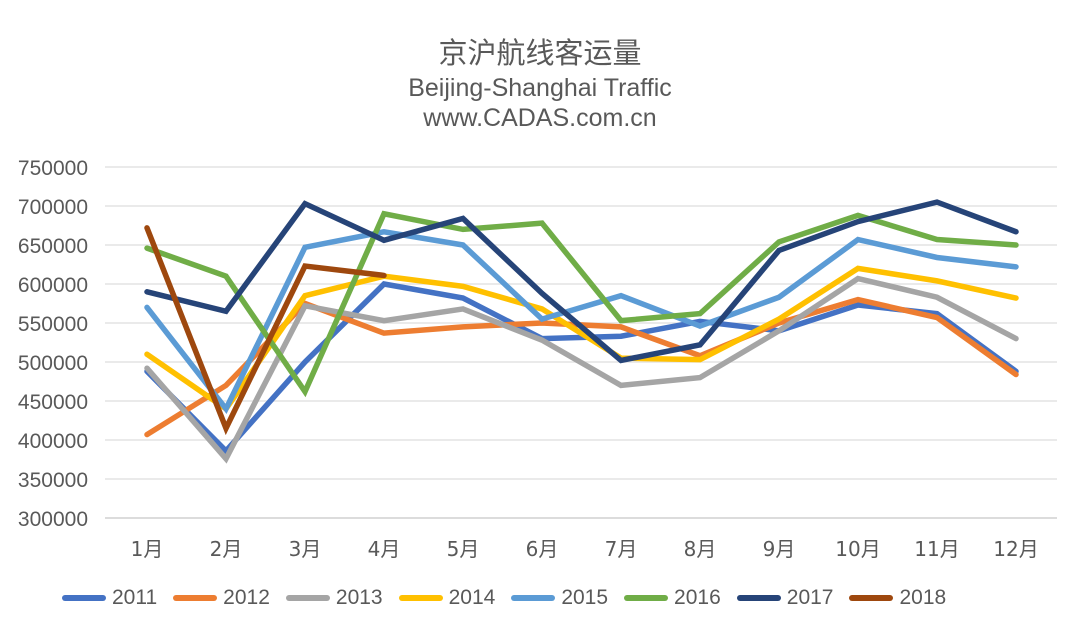 Image resolution: width=1080 pixels, height=634 pixels. Describe the element at coordinates (53, 324) in the screenshot. I see `y-tick-label: 550000` at that location.